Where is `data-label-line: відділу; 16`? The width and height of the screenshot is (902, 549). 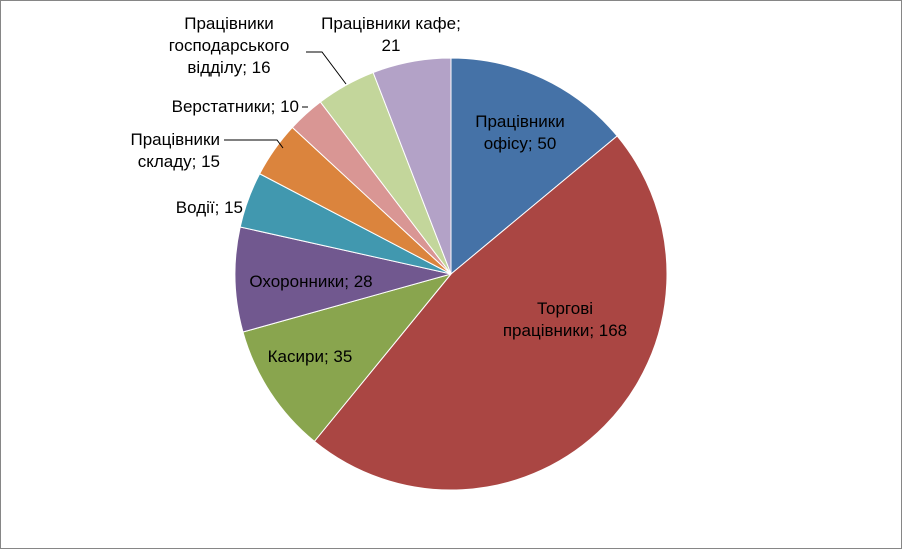 data-label-line: відділу; 16 is located at coordinates (228, 67).